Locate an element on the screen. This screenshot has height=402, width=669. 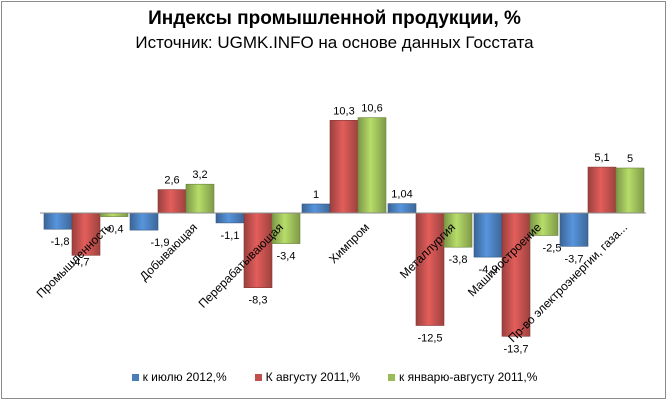
legend-item-series-0: к июлю 2012,% is located at coordinates (179, 377).